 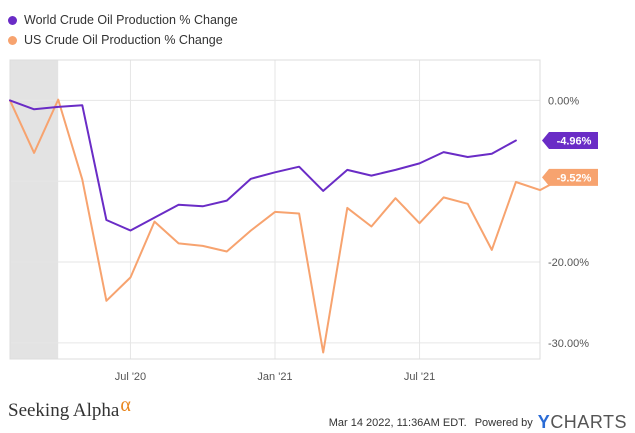 What do you see at coordinates (574, 141) in the screenshot?
I see `end-label-world: -4.96%` at bounding box center [574, 141].